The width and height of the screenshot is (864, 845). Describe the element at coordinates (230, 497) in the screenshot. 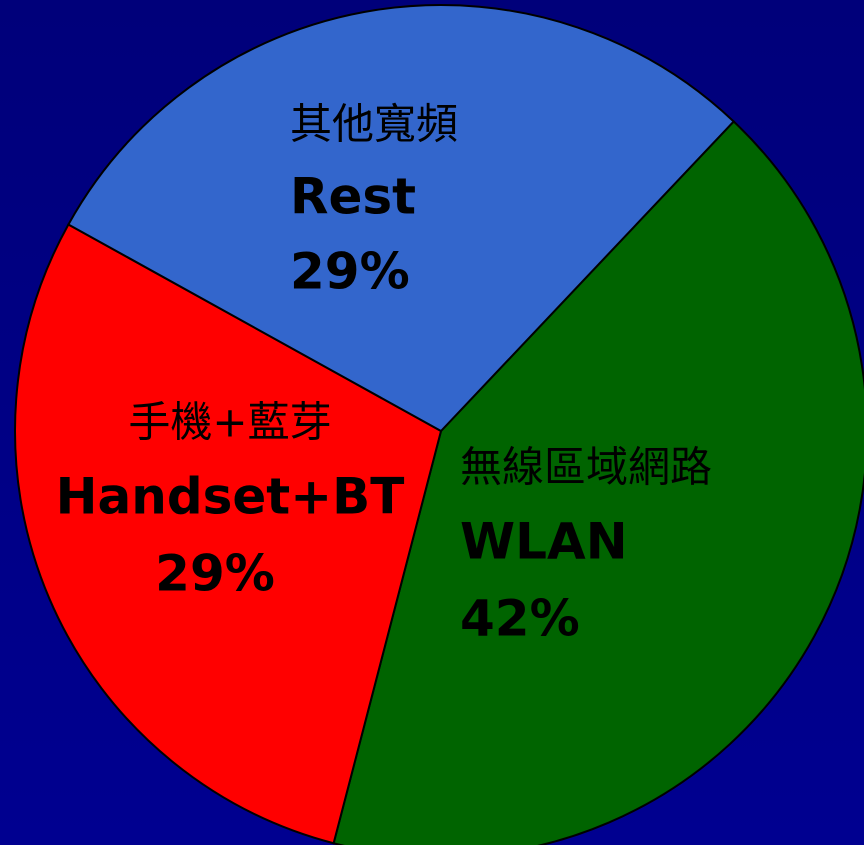

I see `slice-label: Handset+BT` at that location.